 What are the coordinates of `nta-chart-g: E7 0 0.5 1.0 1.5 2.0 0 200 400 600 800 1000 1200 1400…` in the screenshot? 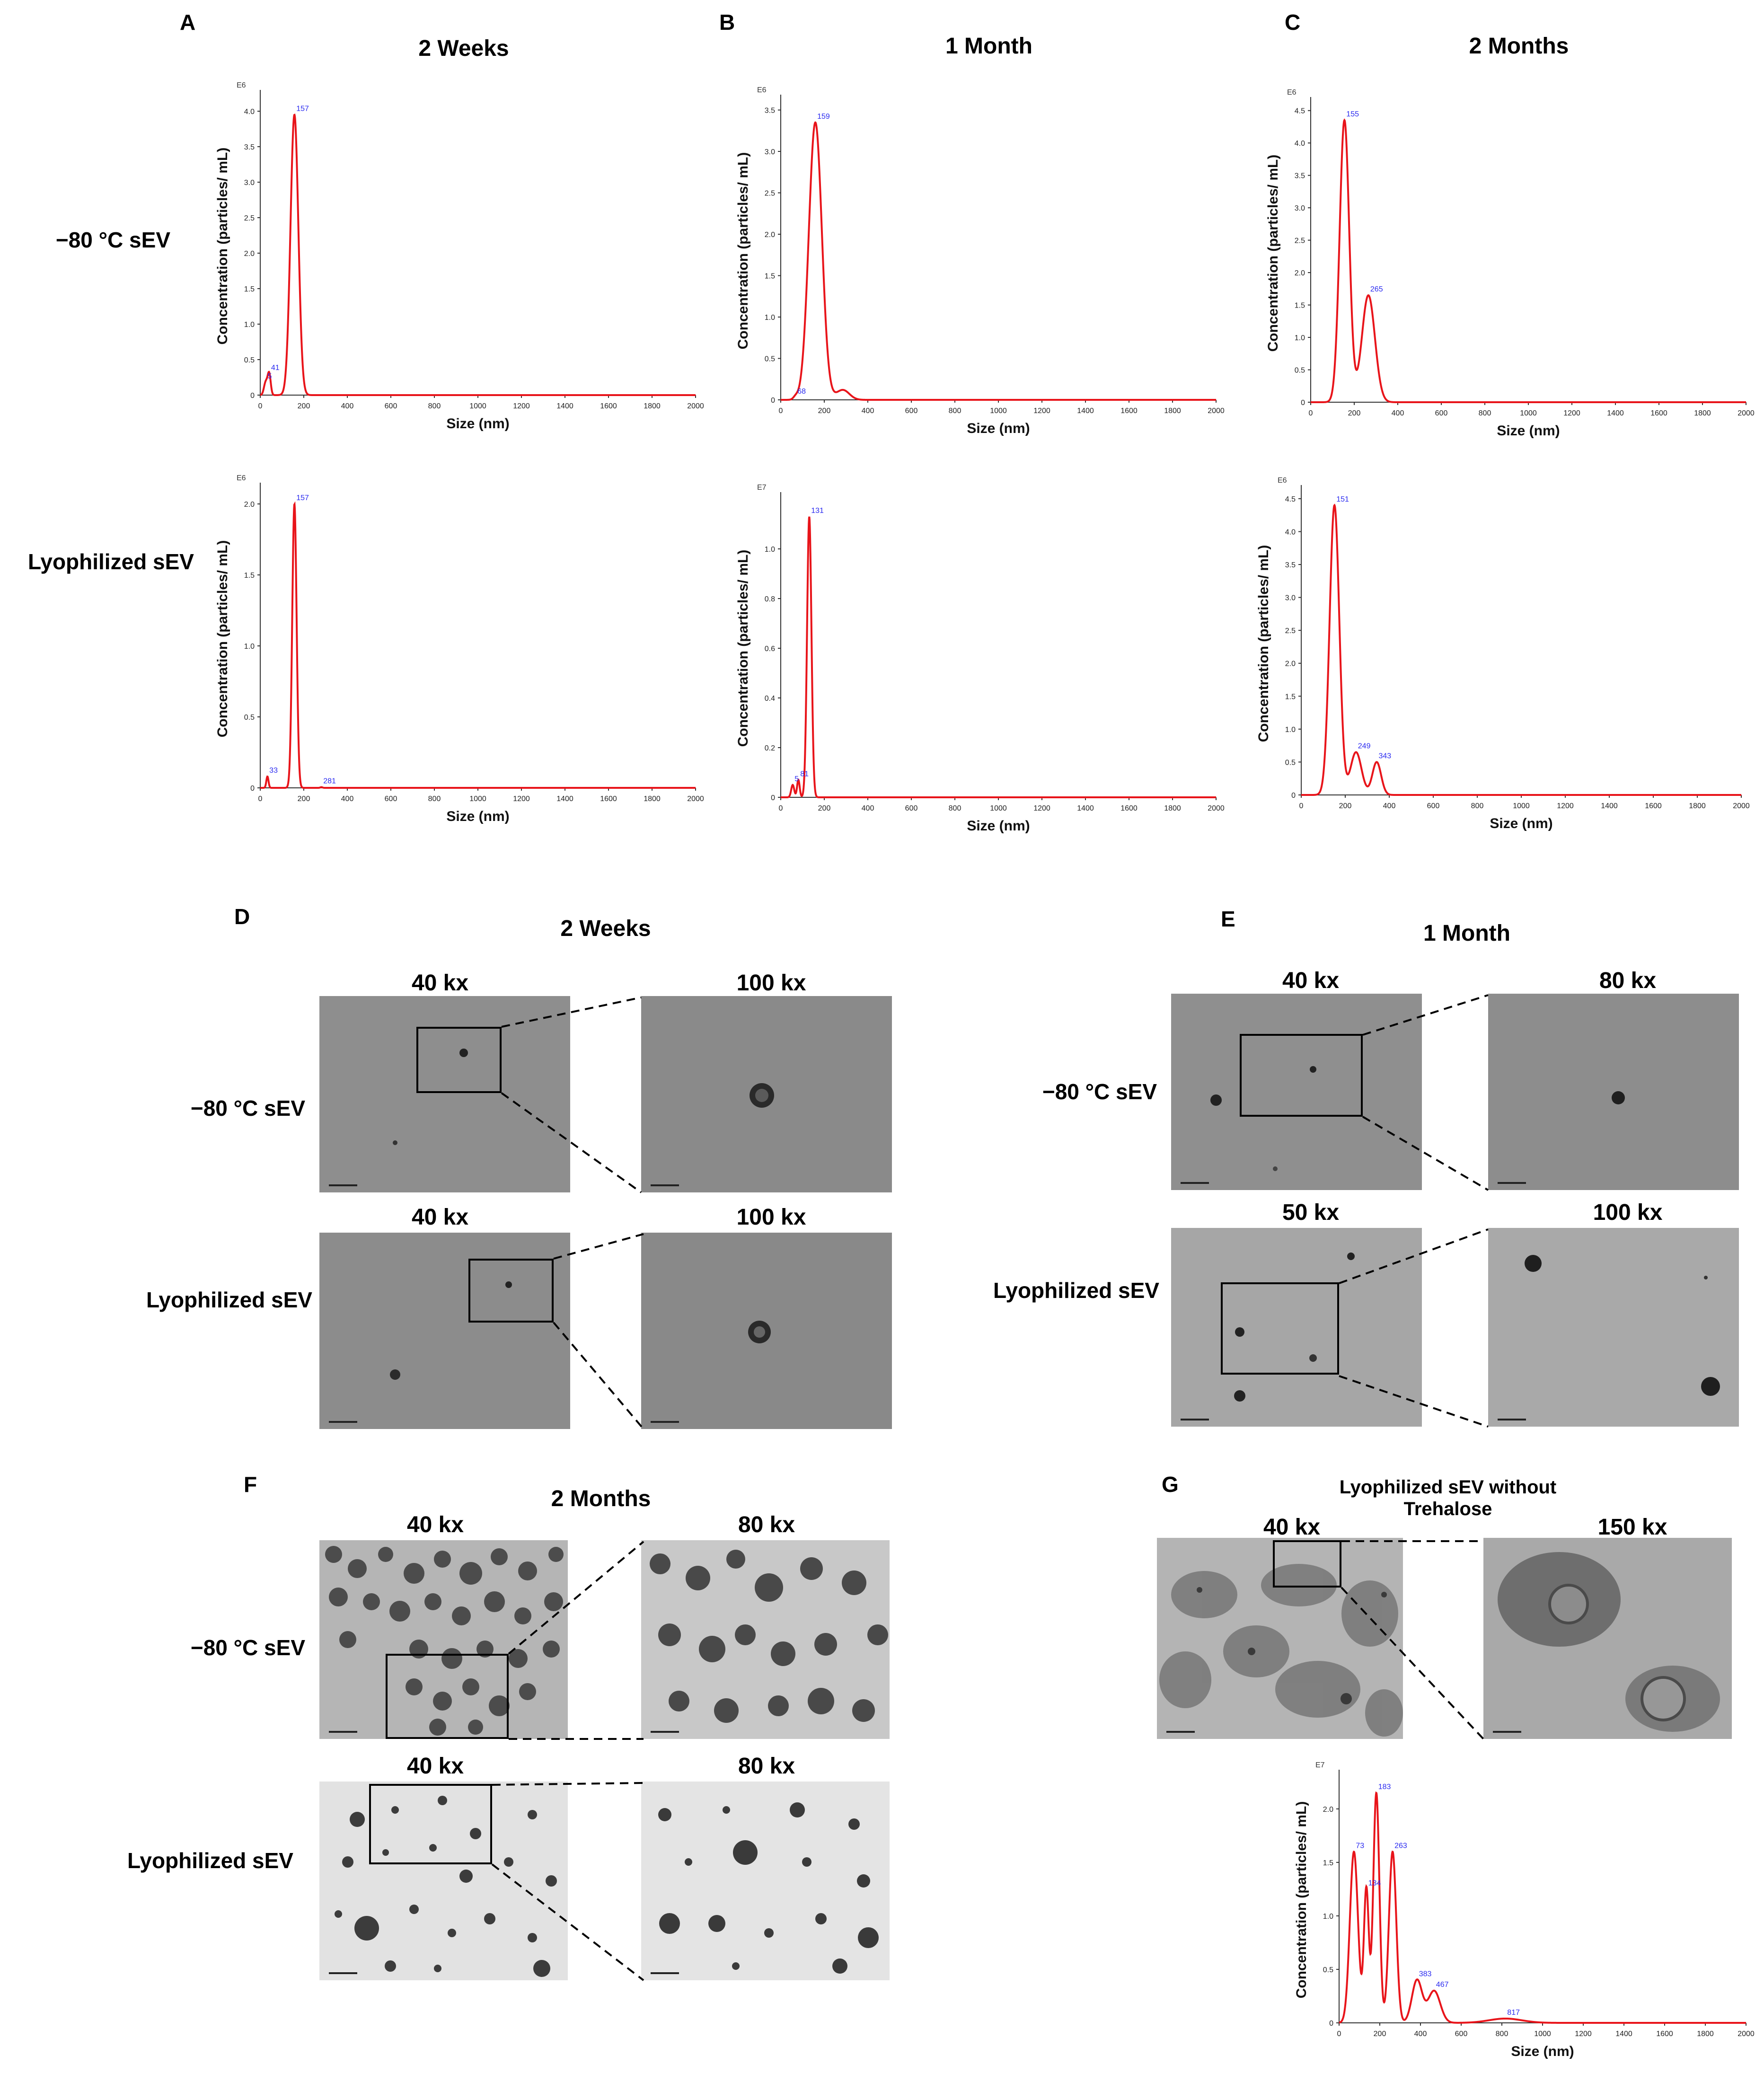 It's located at (1524, 1910).